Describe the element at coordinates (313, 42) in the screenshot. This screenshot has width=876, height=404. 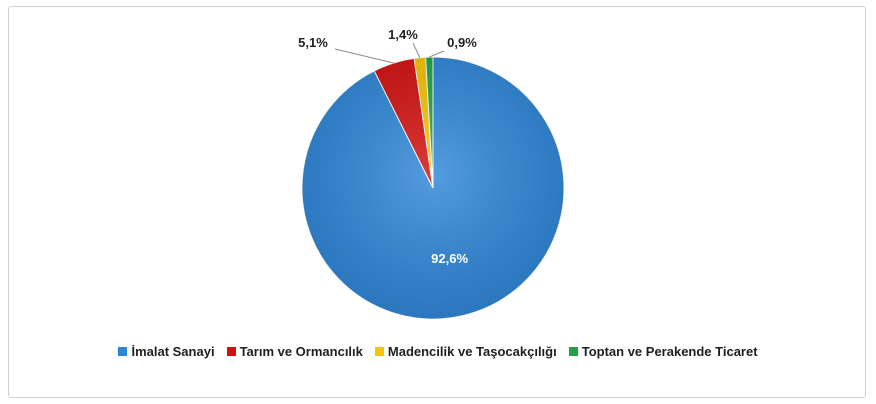
I see `data-label: 5,1%` at that location.